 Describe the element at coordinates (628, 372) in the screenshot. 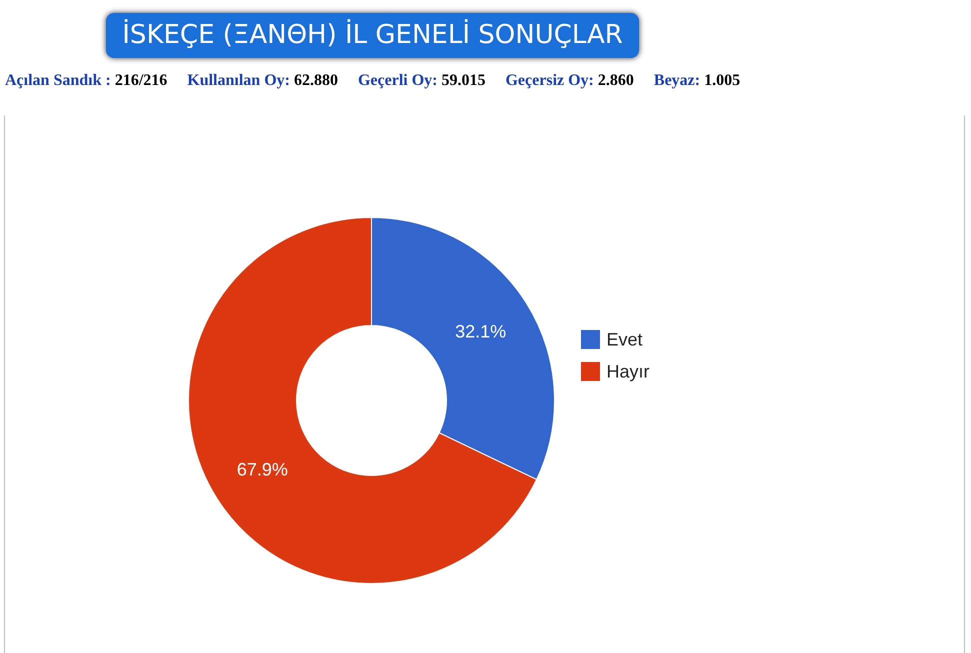

I see `legend-label: Hayır` at that location.